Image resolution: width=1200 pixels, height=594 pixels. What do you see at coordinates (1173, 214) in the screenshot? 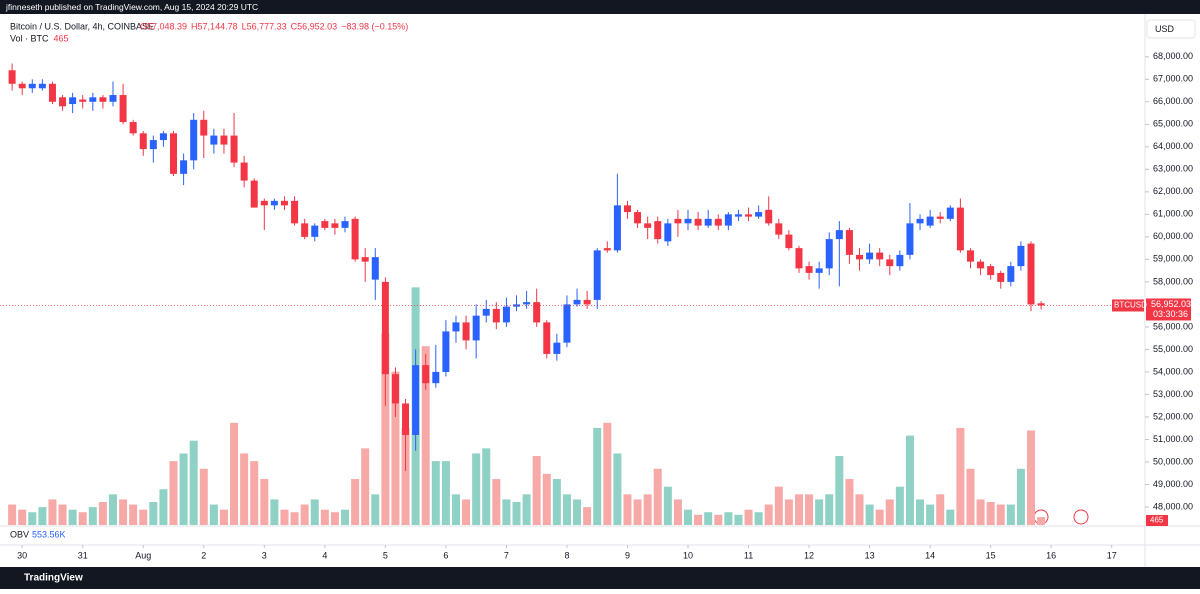
I see `y-tick-label: 61,000.00` at bounding box center [1173, 214].